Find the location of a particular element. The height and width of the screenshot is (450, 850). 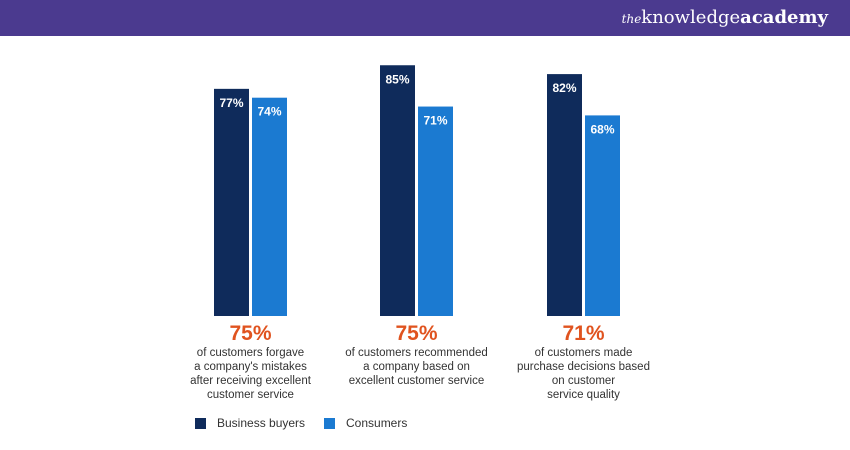

legend-item-business-buyers: Business buyers is located at coordinates (250, 423).